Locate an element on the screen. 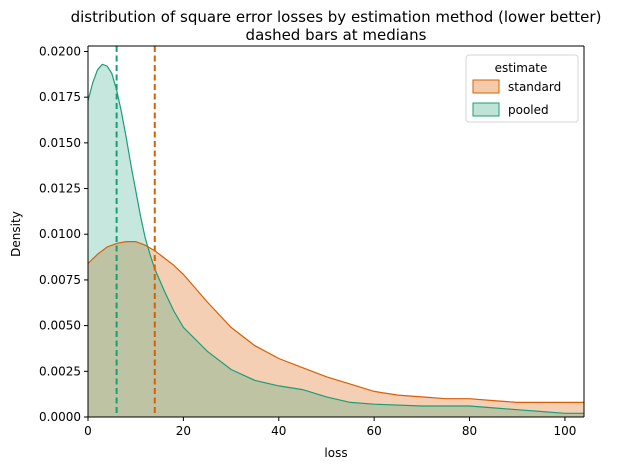 This screenshot has width=641, height=470. legend-title: estimate is located at coordinates (521, 68).